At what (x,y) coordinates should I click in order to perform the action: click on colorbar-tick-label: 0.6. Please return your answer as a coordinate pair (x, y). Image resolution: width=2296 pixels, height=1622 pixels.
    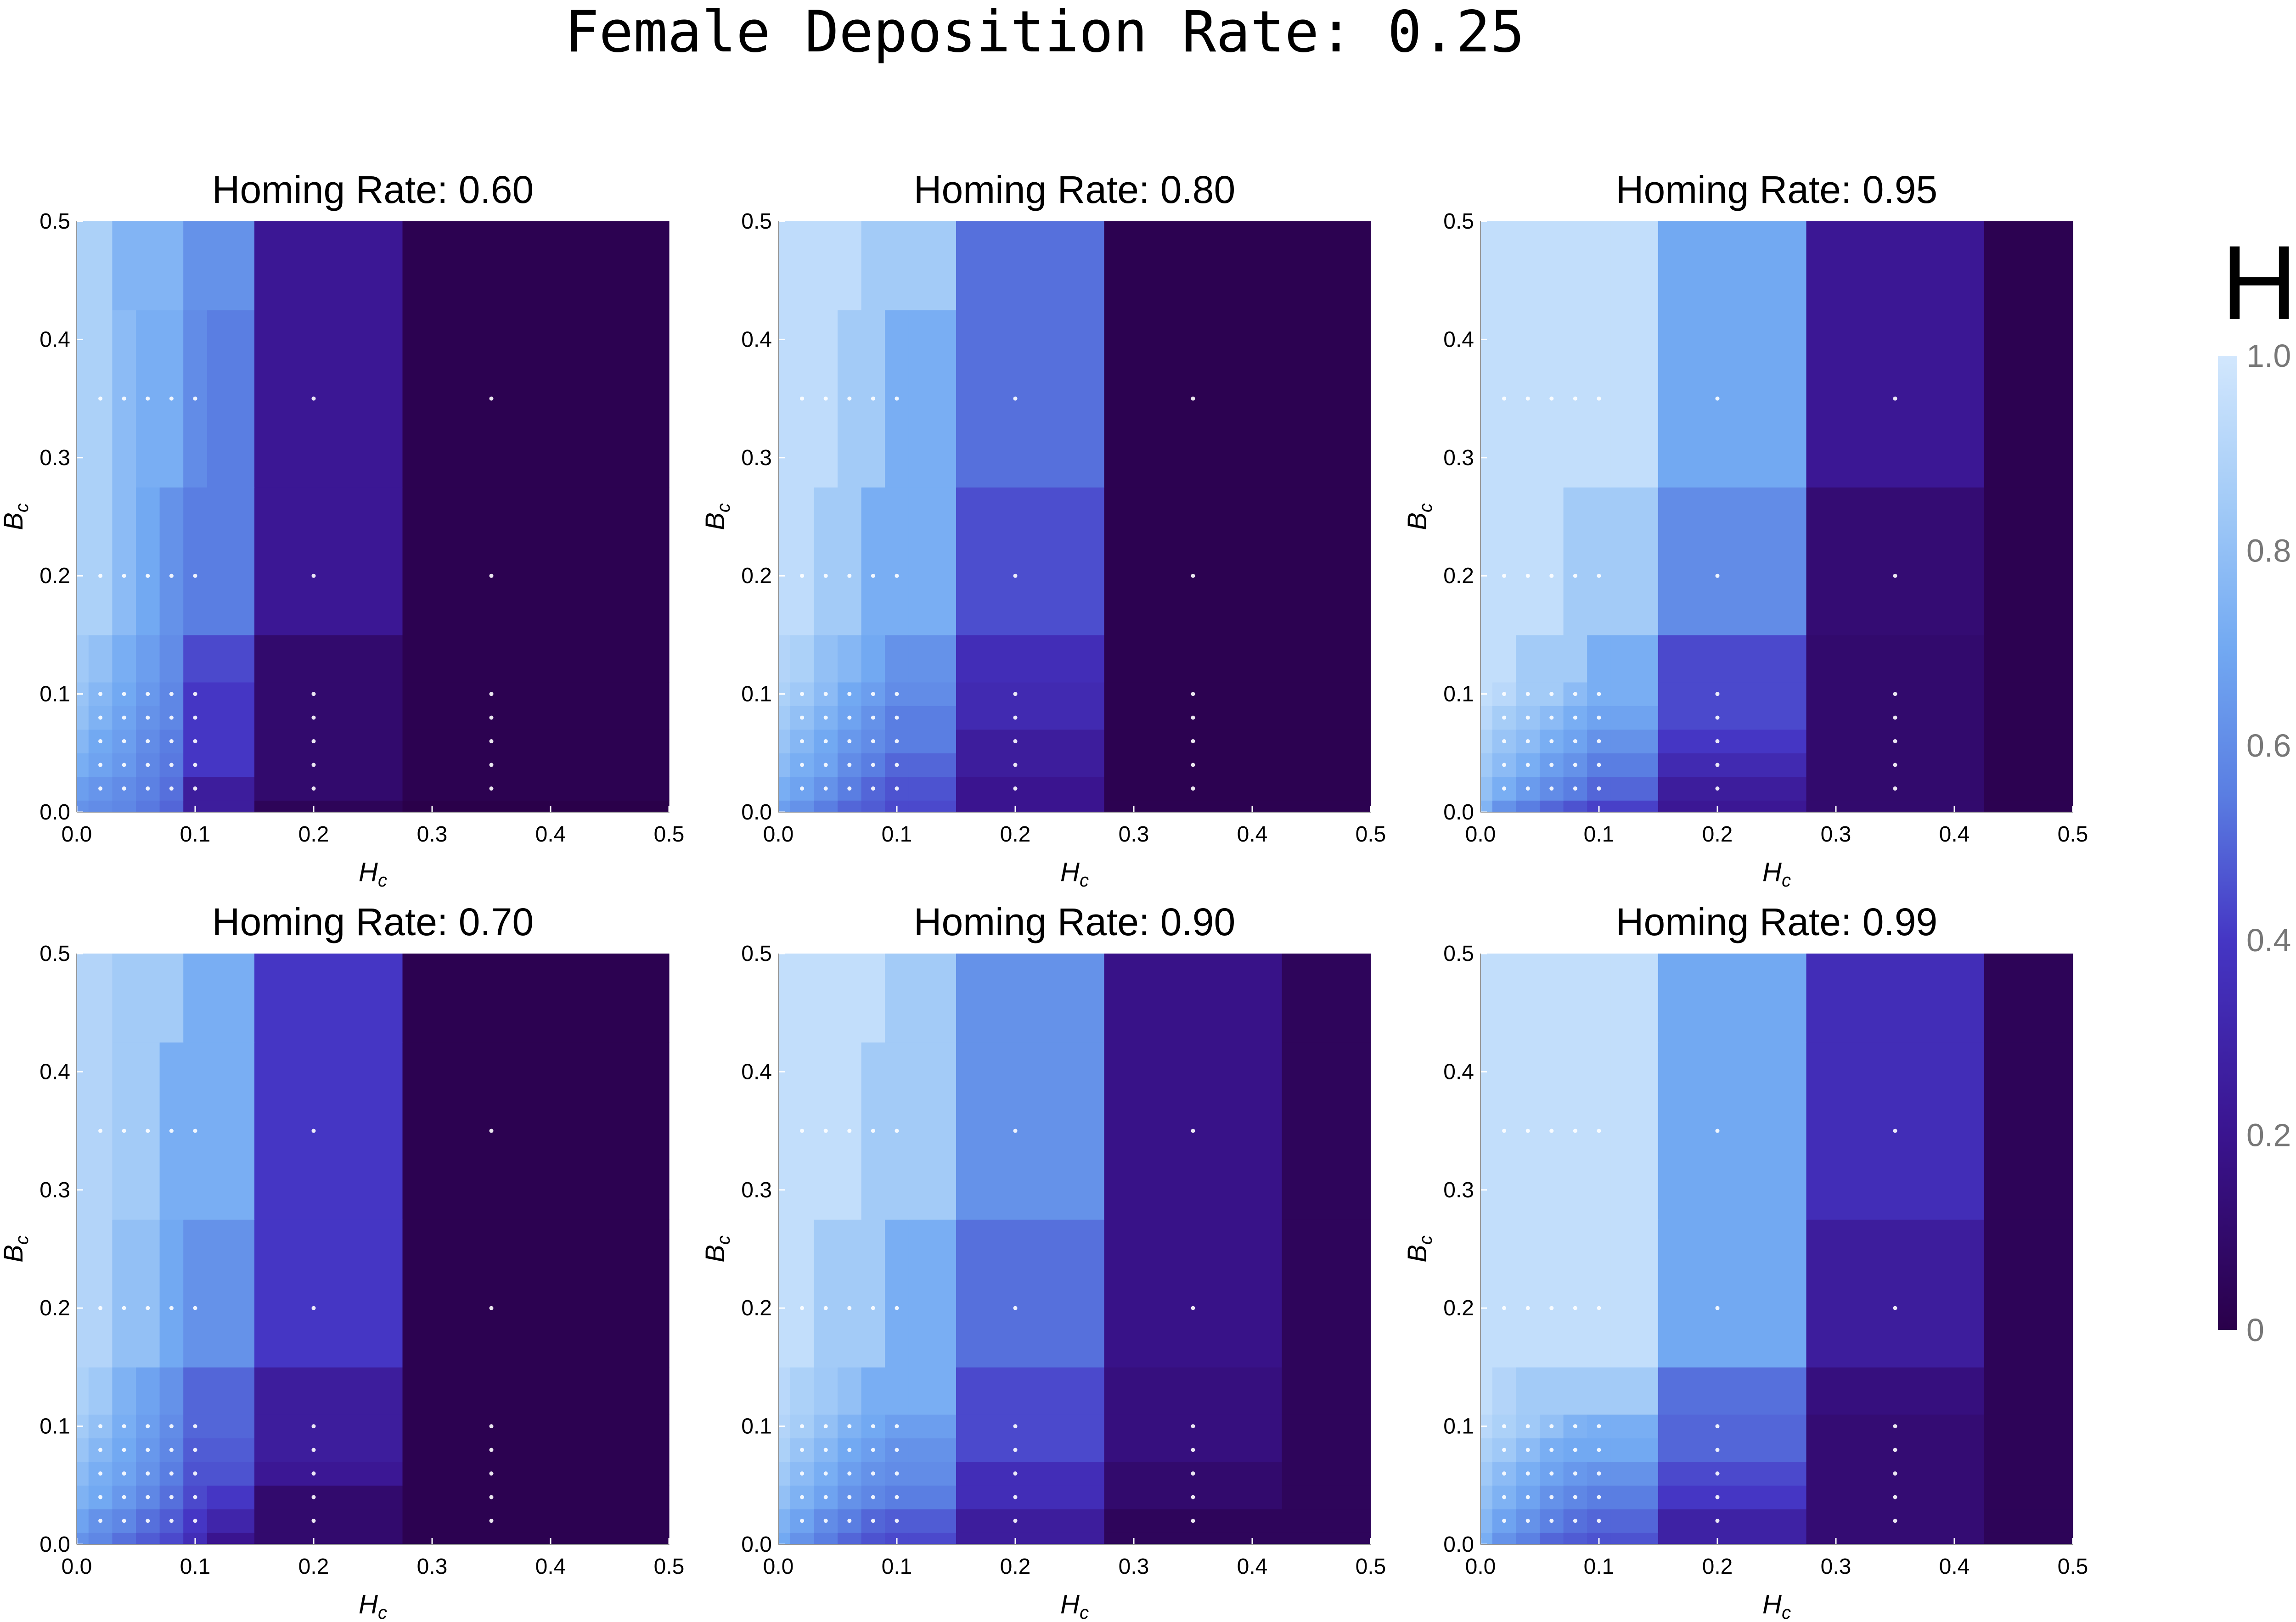
    Looking at the image, I should click on (2268, 745).